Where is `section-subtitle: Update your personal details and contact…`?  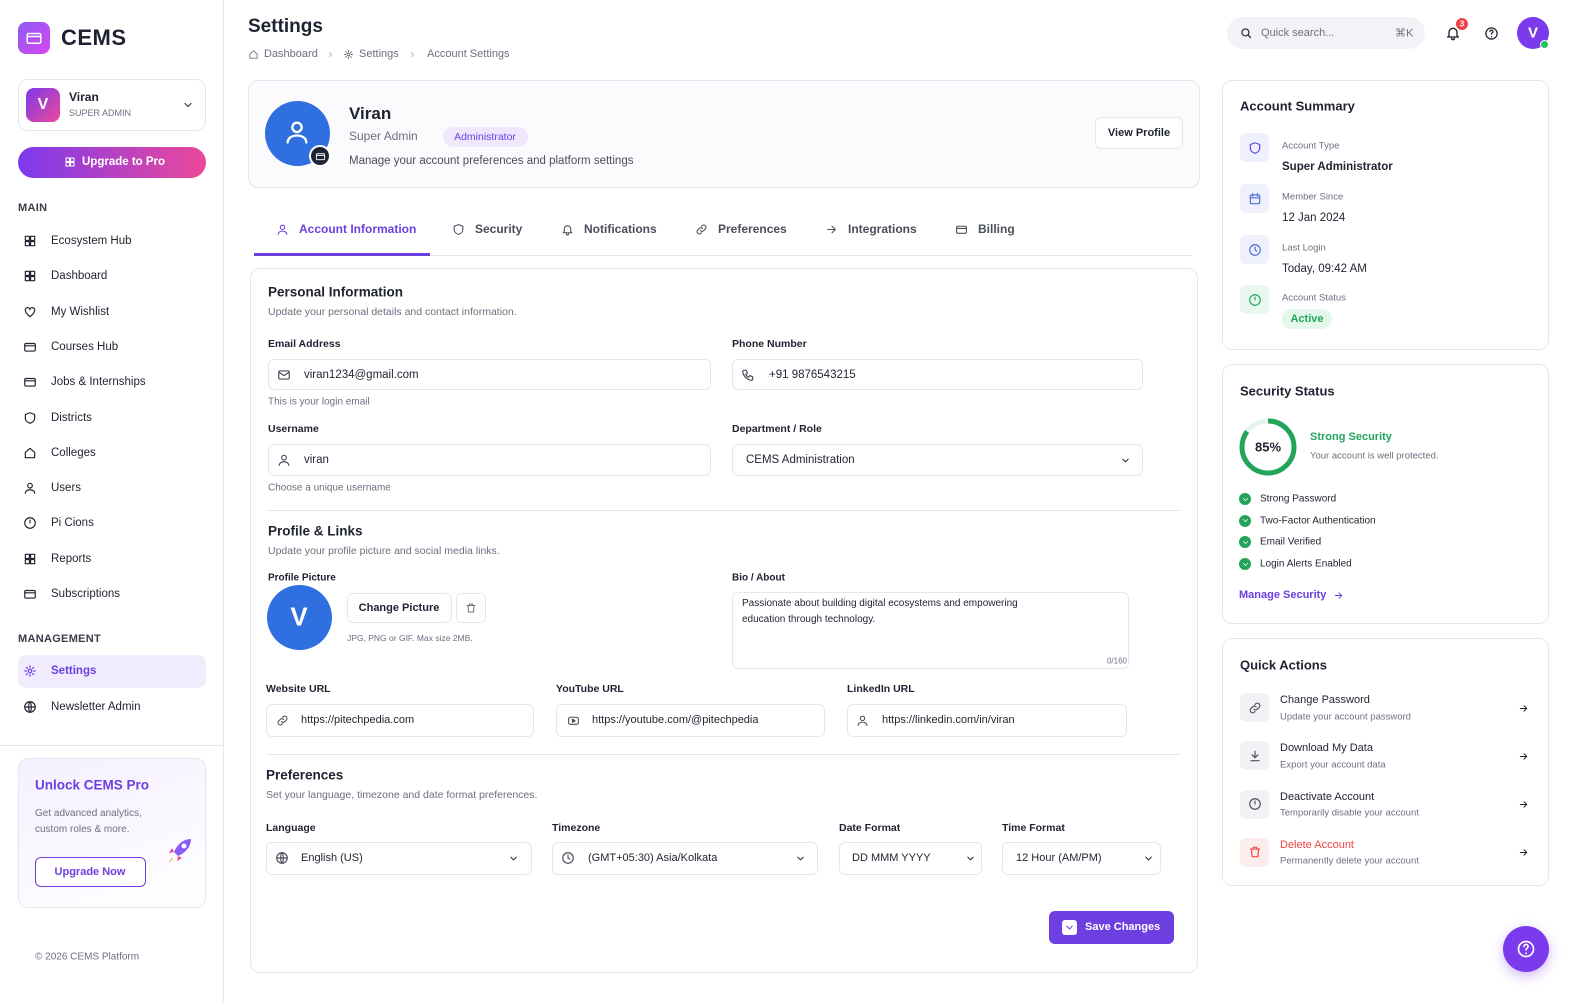 section-subtitle: Update your personal details and contact… is located at coordinates (392, 312).